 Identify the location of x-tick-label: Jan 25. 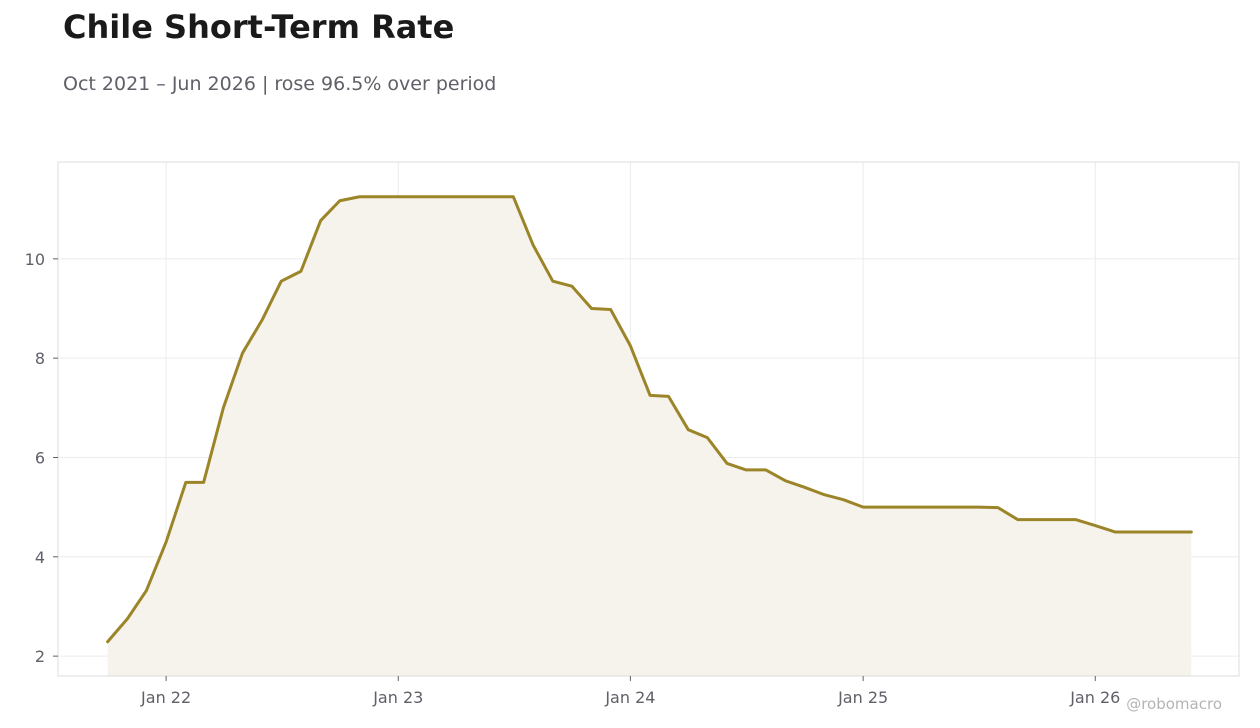
(862, 697).